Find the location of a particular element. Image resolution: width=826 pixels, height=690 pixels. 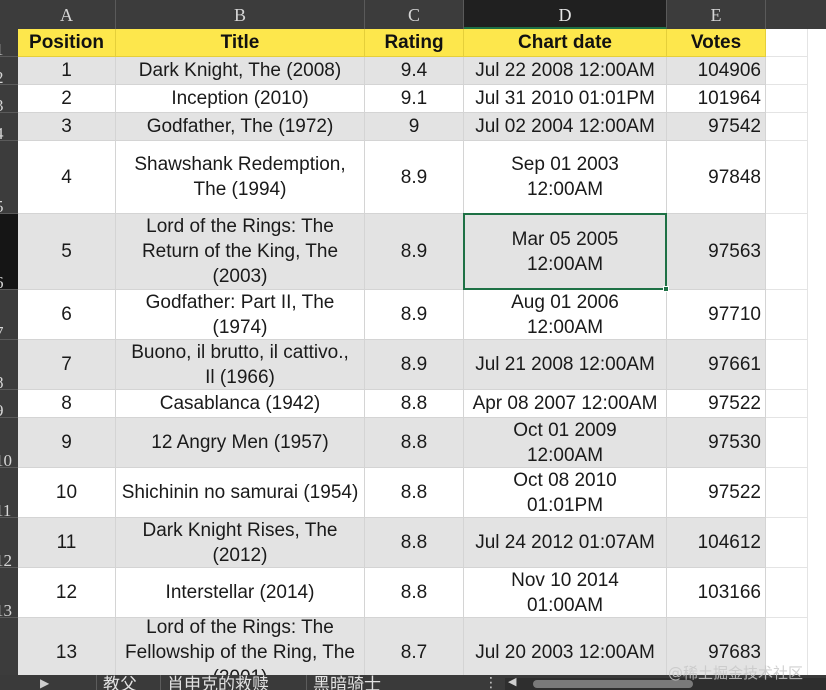

cell-position: 9 is located at coordinates (67, 443).